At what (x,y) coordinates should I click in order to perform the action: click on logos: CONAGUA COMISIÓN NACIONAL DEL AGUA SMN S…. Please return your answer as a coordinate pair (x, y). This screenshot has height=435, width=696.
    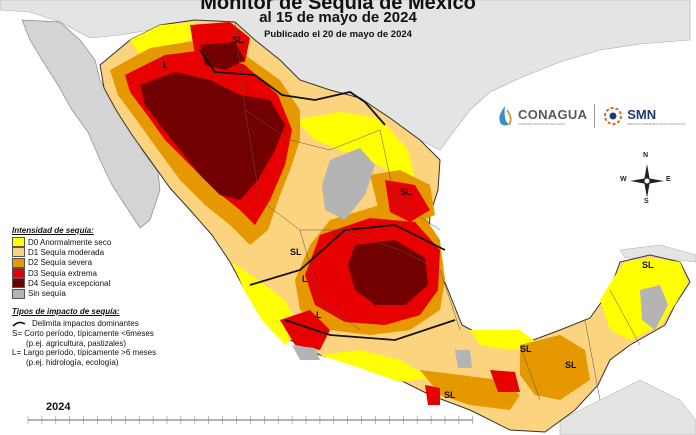
    Looking at the image, I should click on (590, 116).